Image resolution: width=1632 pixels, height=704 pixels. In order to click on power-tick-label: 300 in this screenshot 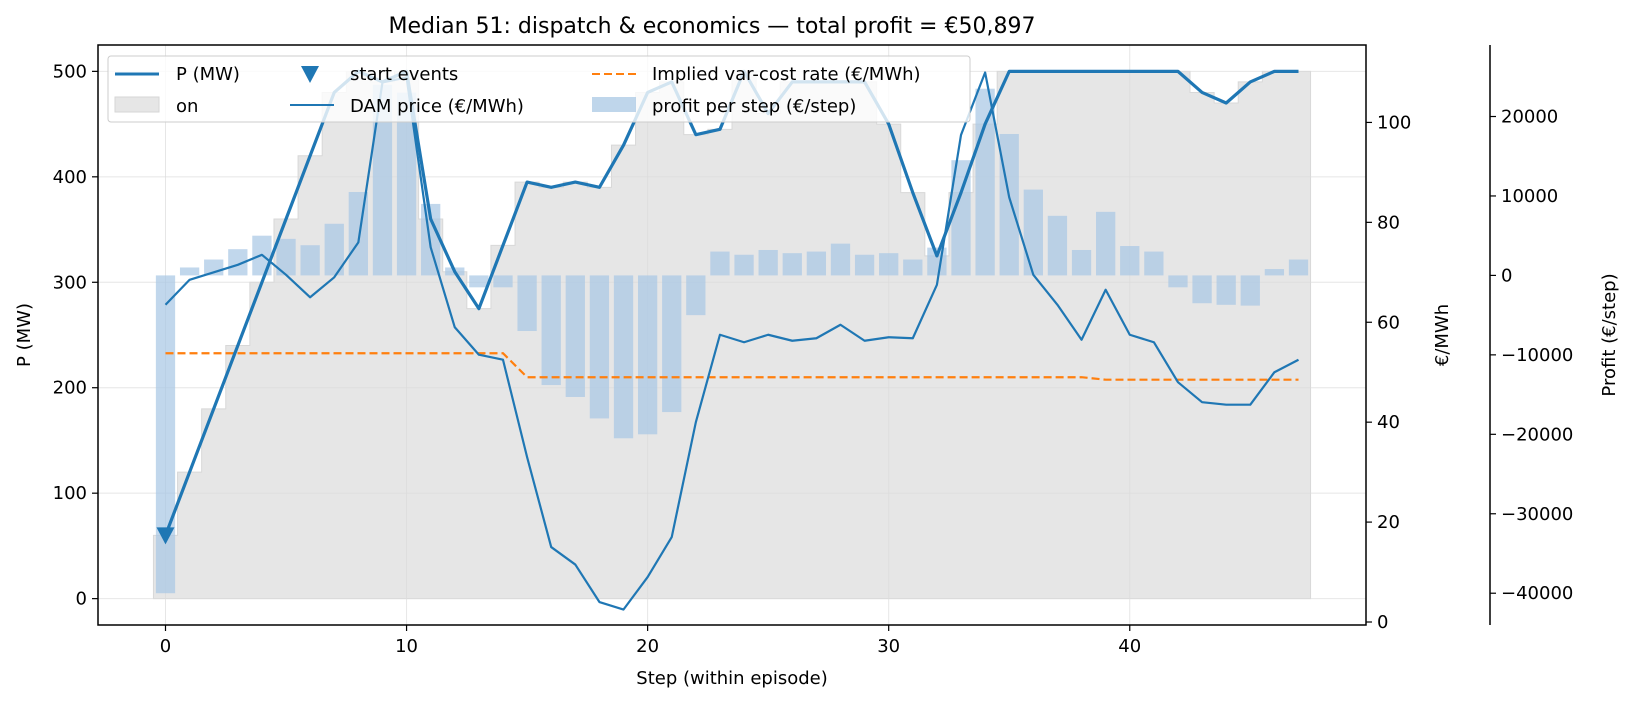, I will do `click(70, 282)`.